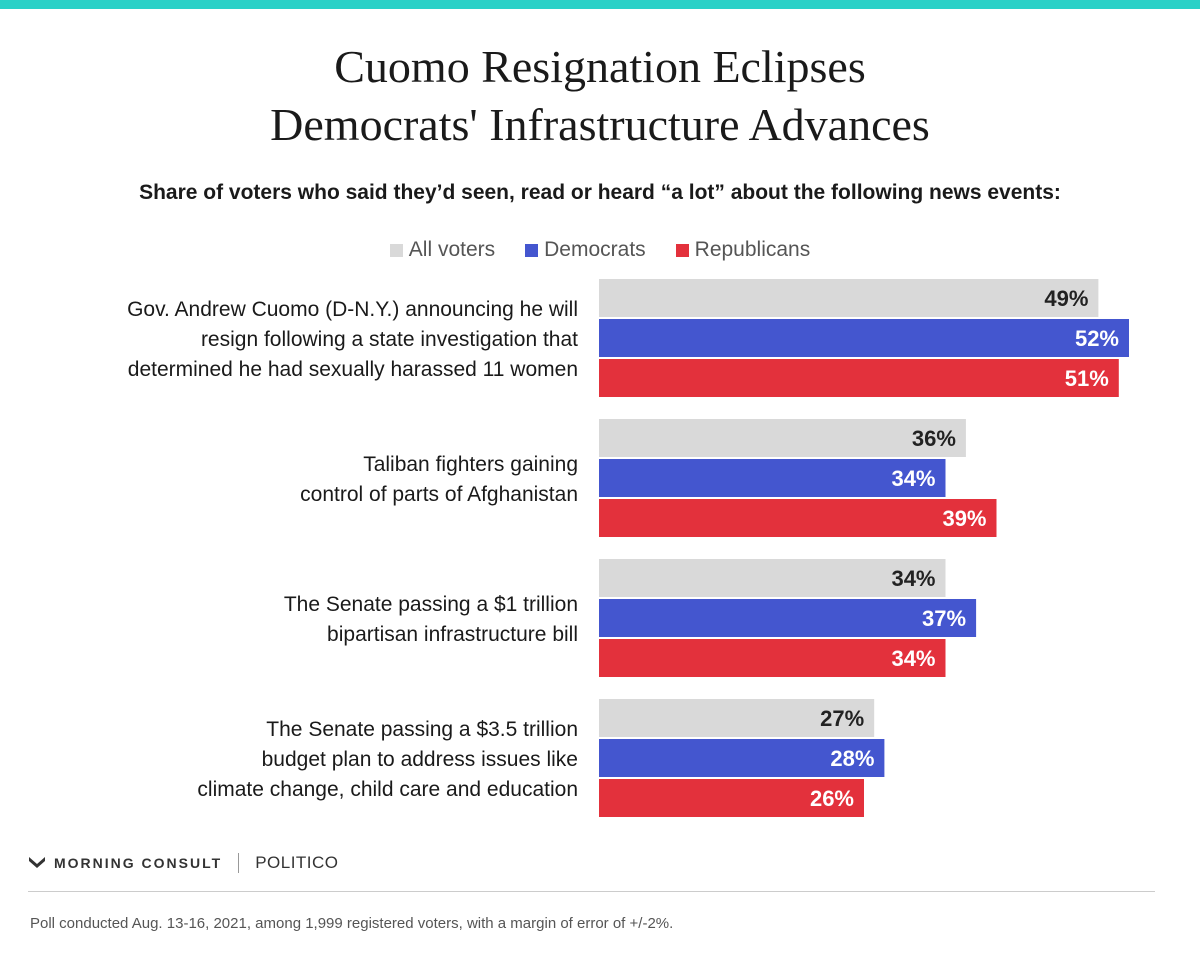 This screenshot has height=960, width=1200. I want to click on category-label-4-line-1: The Senate passing a $3.5 trillion, so click(422, 729).